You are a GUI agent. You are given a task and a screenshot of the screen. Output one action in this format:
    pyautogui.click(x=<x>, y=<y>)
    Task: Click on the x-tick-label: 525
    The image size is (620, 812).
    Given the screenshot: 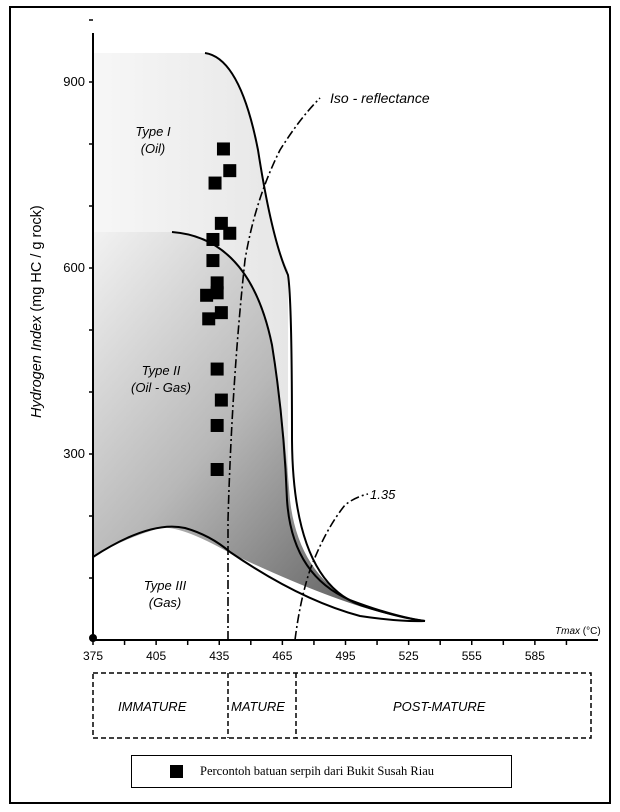 What is the action you would take?
    pyautogui.click(x=409, y=656)
    